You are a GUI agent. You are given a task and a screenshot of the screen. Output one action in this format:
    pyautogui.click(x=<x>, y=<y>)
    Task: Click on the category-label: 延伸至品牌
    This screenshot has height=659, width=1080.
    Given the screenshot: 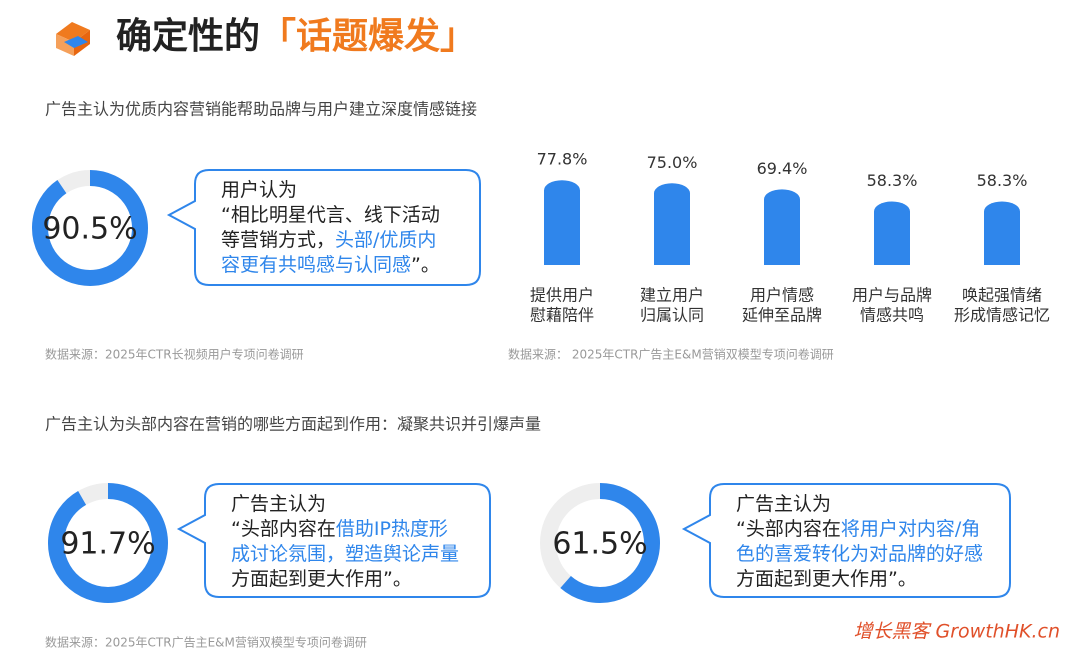 What is the action you would take?
    pyautogui.click(x=782, y=315)
    